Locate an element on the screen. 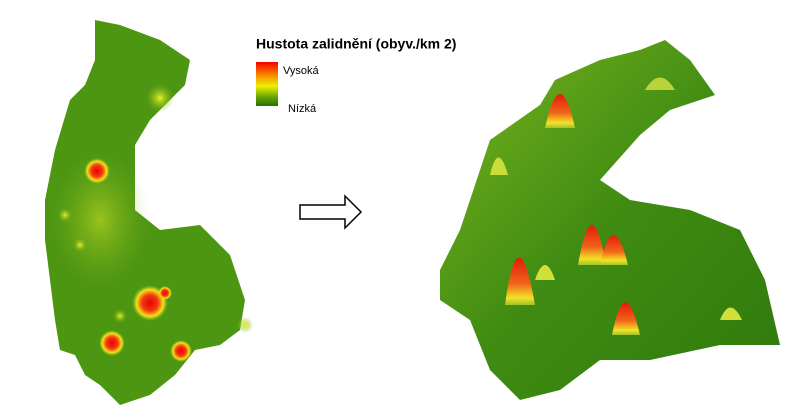 The width and height of the screenshot is (800, 416). legend-low: Nízká is located at coordinates (302, 109).